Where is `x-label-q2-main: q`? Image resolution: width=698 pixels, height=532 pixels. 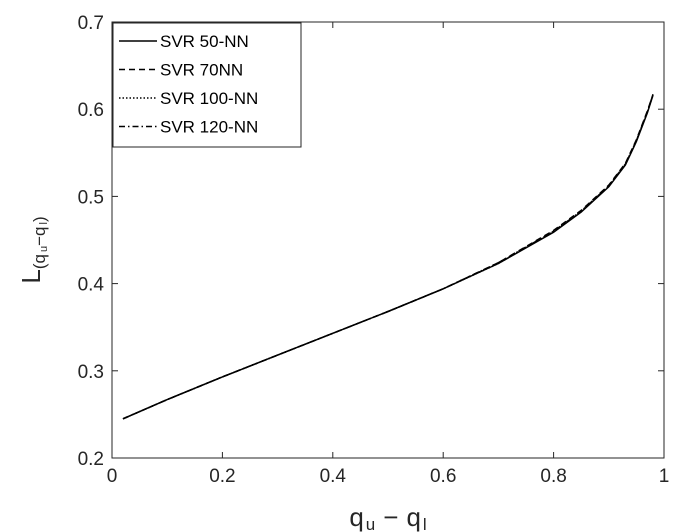 x-label-q2-main: q is located at coordinates (413, 517).